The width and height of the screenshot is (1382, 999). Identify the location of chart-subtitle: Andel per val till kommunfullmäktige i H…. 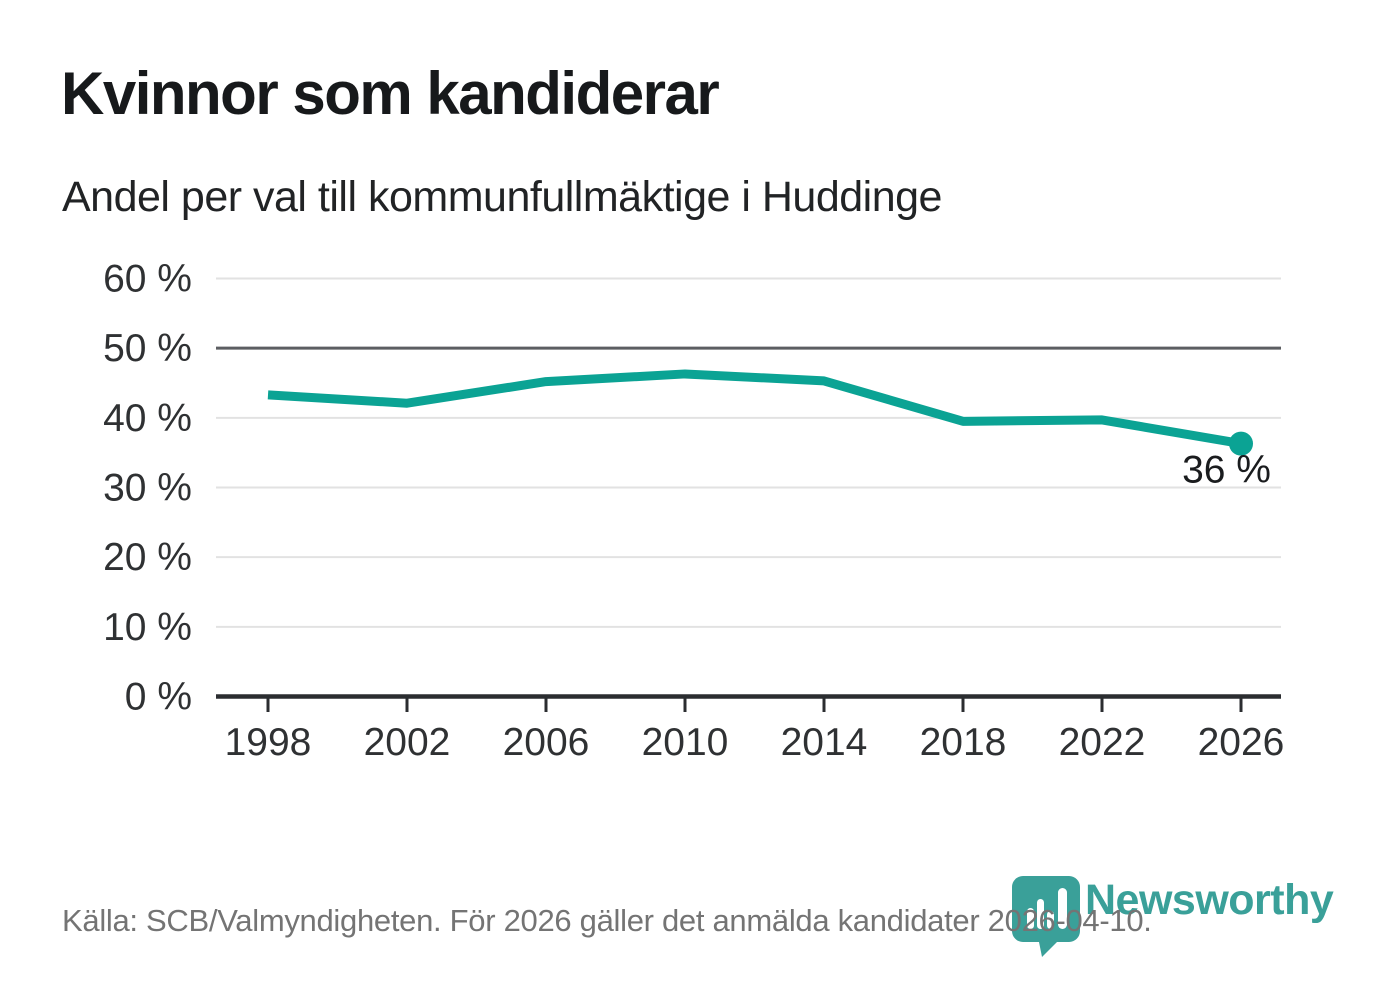
(502, 197).